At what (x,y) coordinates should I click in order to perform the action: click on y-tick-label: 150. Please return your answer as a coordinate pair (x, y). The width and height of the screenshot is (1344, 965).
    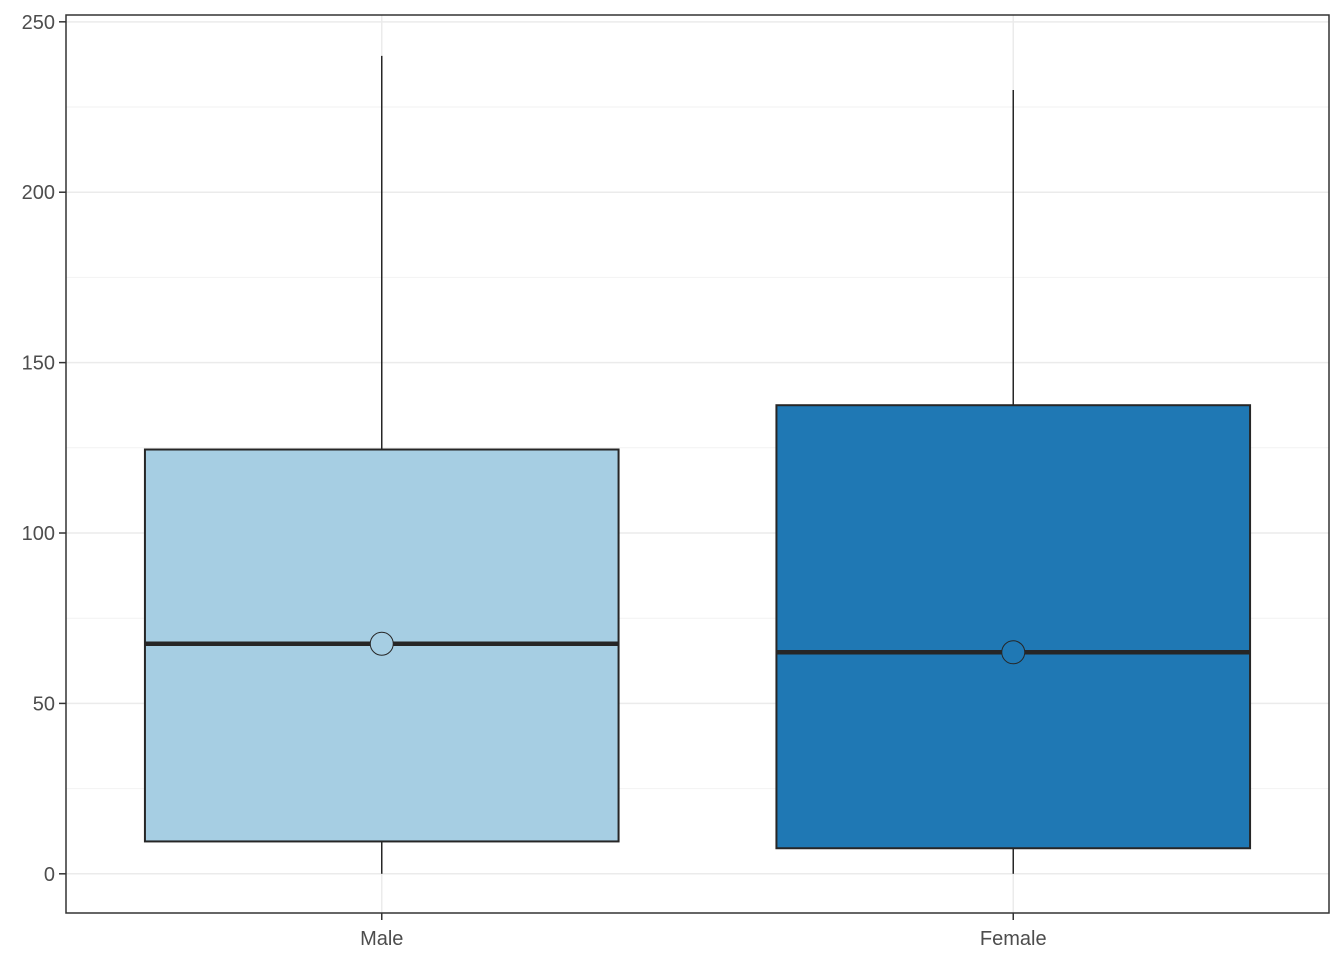
    Looking at the image, I should click on (38, 364).